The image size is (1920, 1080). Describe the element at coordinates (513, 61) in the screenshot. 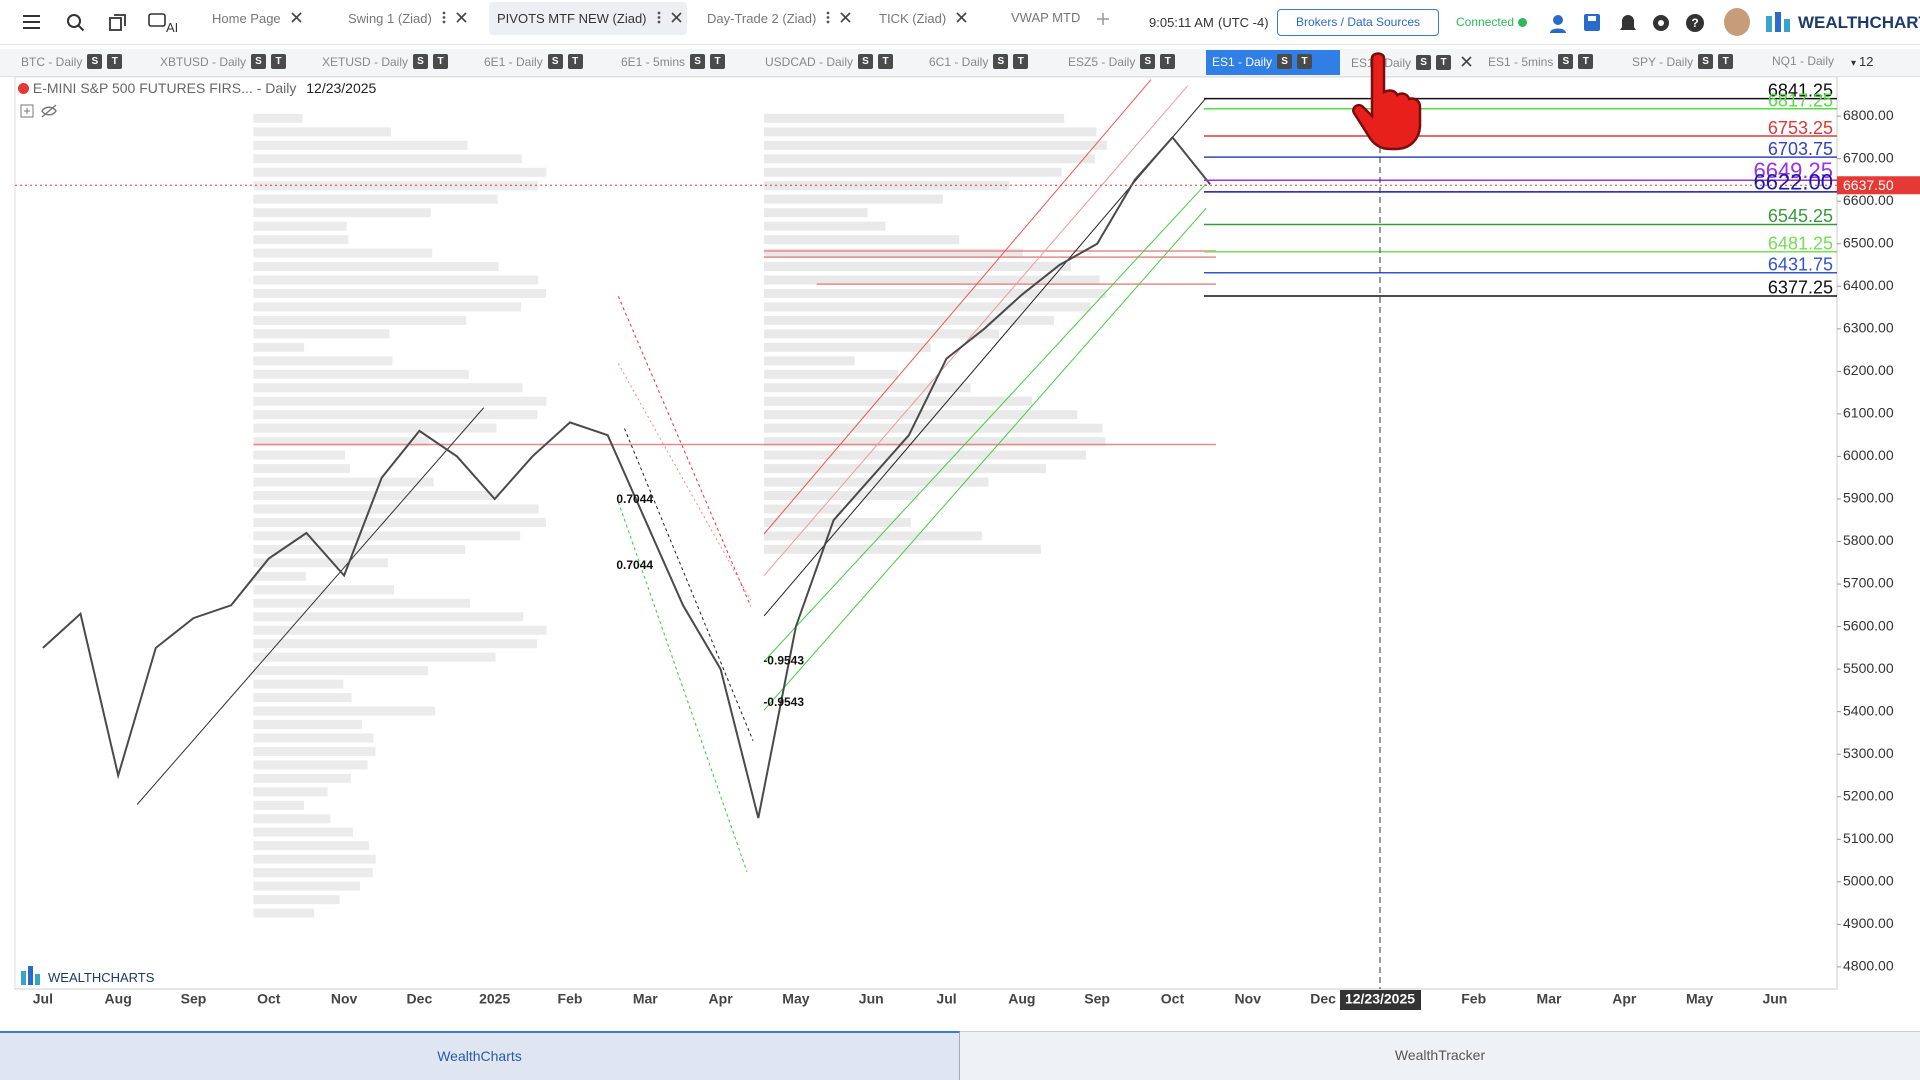

I see `chart-tab-label: 6E1 - Daily` at that location.